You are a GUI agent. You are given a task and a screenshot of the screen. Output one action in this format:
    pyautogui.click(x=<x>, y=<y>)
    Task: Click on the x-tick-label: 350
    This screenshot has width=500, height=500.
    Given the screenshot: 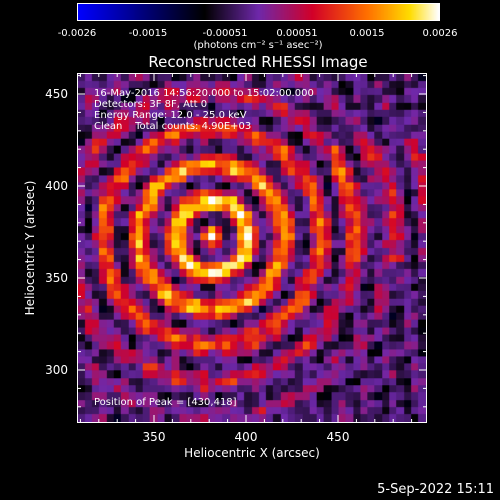 What is the action you would take?
    pyautogui.click(x=154, y=437)
    